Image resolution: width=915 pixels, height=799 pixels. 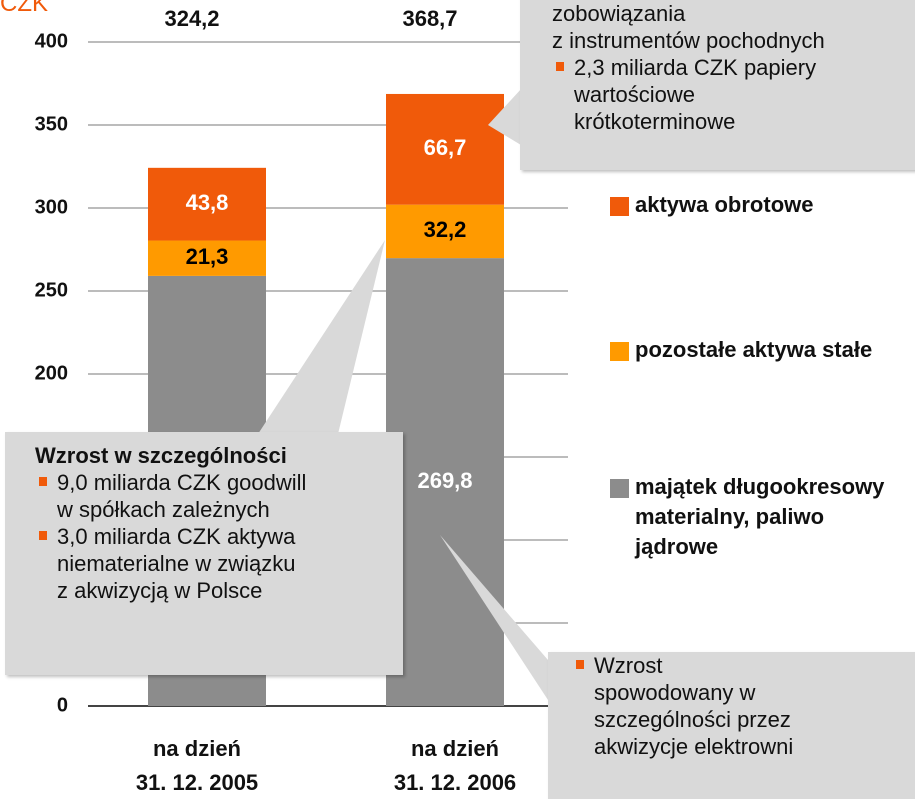 What do you see at coordinates (754, 349) in the screenshot?
I see `legend-label: pozostałe aktywa stałe` at bounding box center [754, 349].